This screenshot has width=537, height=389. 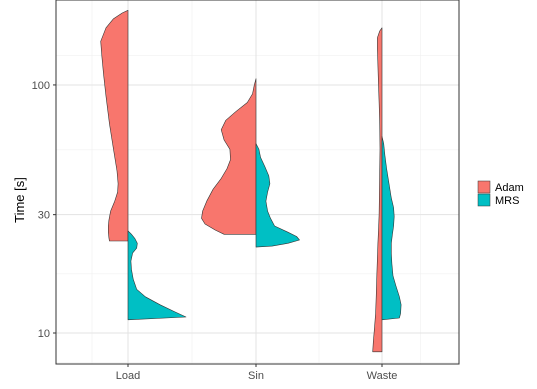 I want to click on y-tick-label: 30, so click(x=44, y=216).